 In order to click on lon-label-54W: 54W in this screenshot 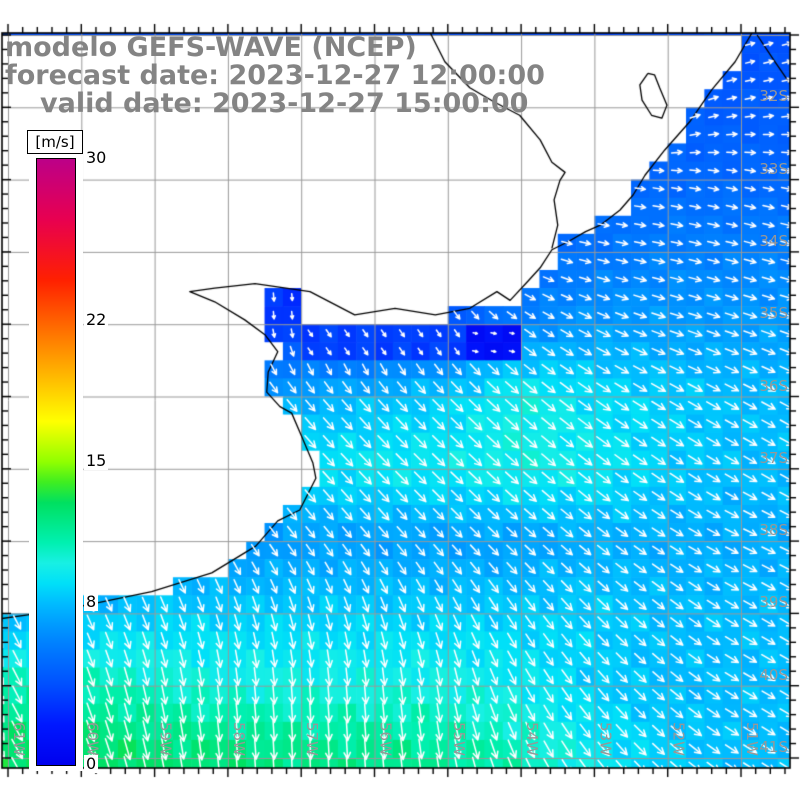, I will do `click(532, 739)`.